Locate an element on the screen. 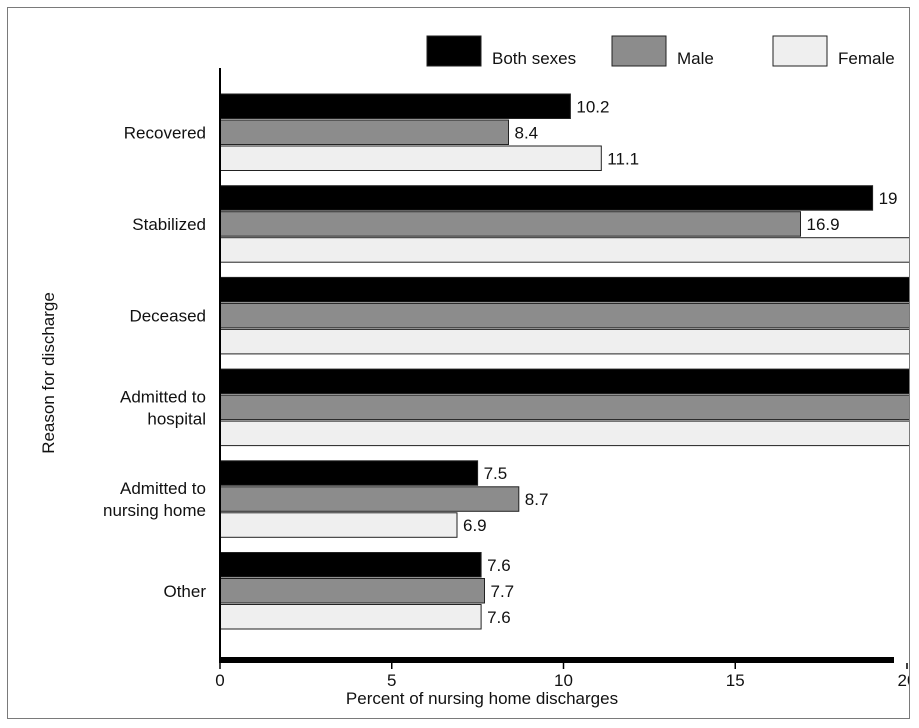 This screenshot has height=728, width=919. x-tick-label: 20 is located at coordinates (903, 680).